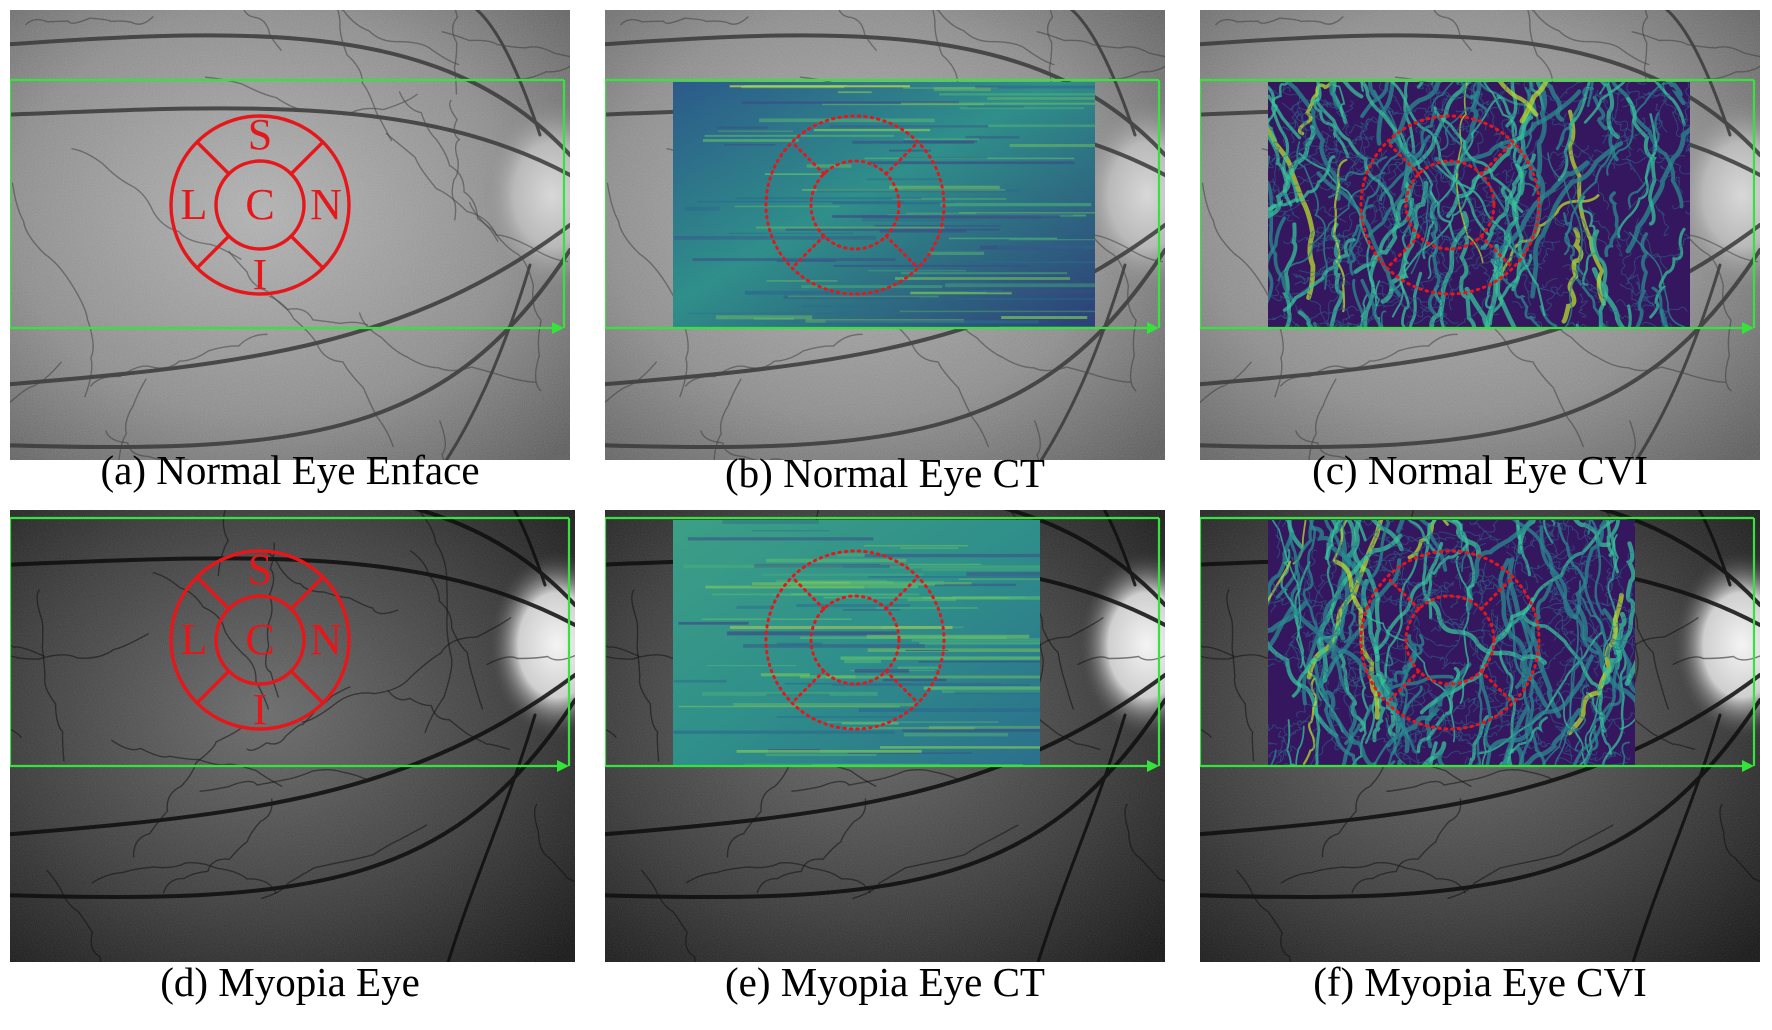 The height and width of the screenshot is (1030, 1772). I want to click on panel-e-myopia-ct, so click(885, 736).